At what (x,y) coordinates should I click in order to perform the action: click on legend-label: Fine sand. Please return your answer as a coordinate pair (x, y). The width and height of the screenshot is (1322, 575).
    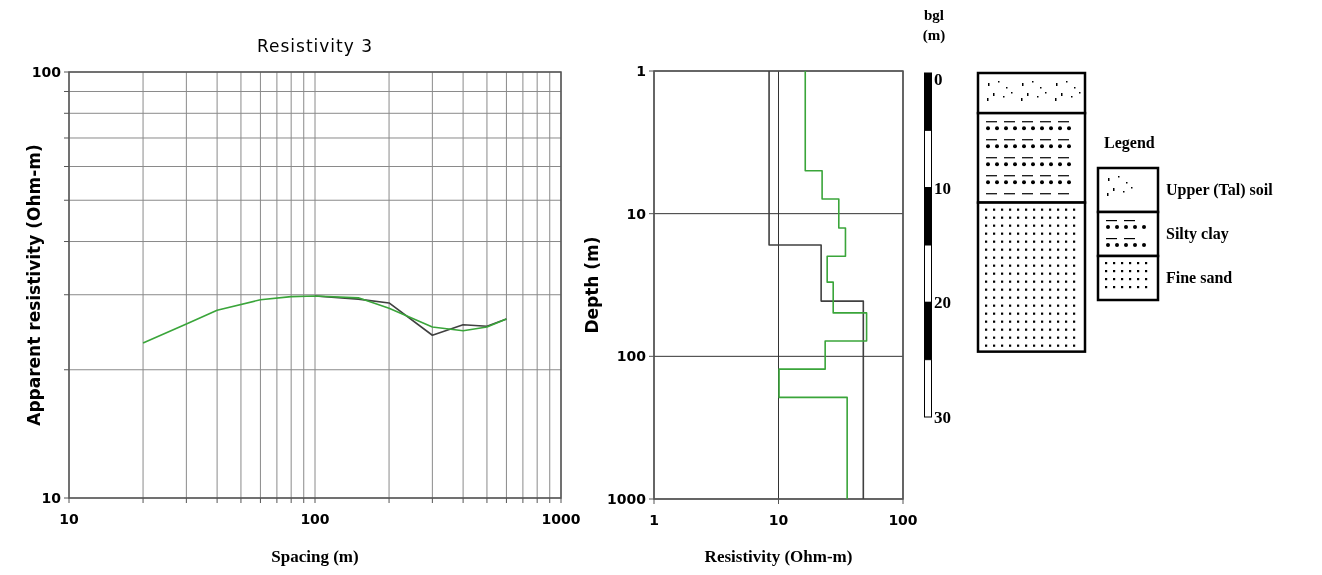
    Looking at the image, I should click on (1199, 277).